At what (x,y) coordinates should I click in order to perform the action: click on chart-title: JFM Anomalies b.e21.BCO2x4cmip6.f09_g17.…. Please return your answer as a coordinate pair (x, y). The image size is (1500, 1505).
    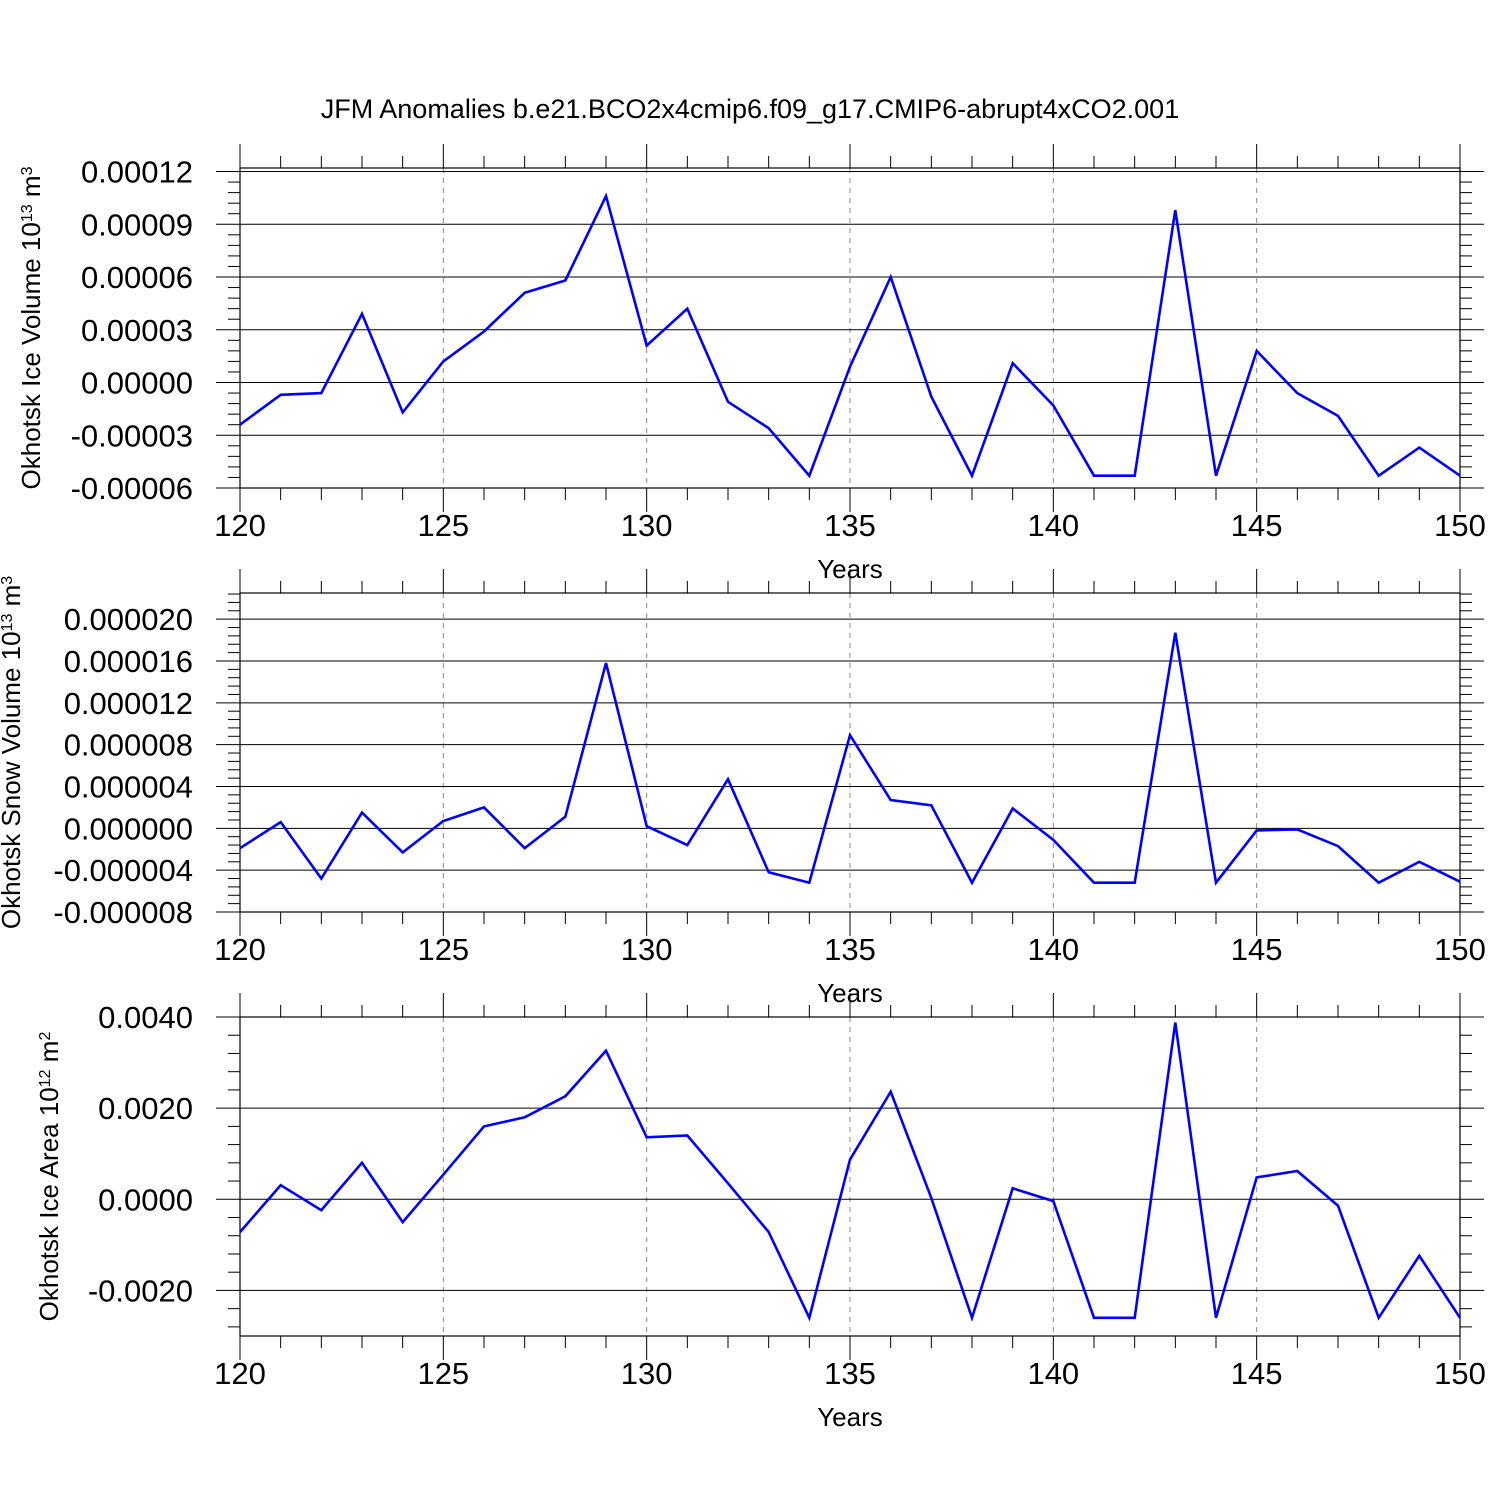
    Looking at the image, I should click on (750, 109).